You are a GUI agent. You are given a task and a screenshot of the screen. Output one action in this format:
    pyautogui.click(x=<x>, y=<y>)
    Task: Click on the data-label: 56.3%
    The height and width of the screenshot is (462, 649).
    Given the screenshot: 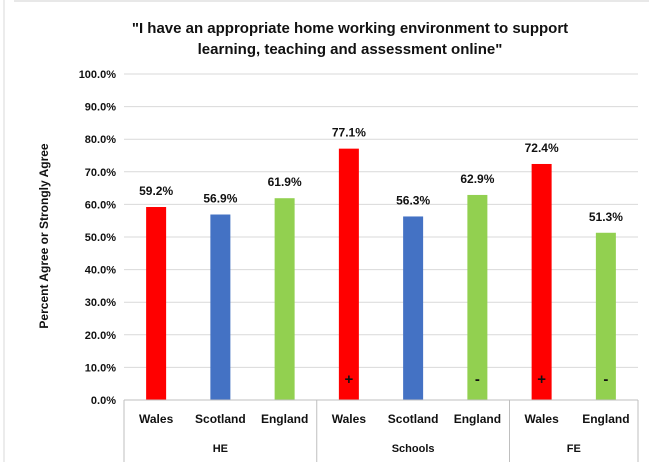 What is the action you would take?
    pyautogui.click(x=413, y=200)
    